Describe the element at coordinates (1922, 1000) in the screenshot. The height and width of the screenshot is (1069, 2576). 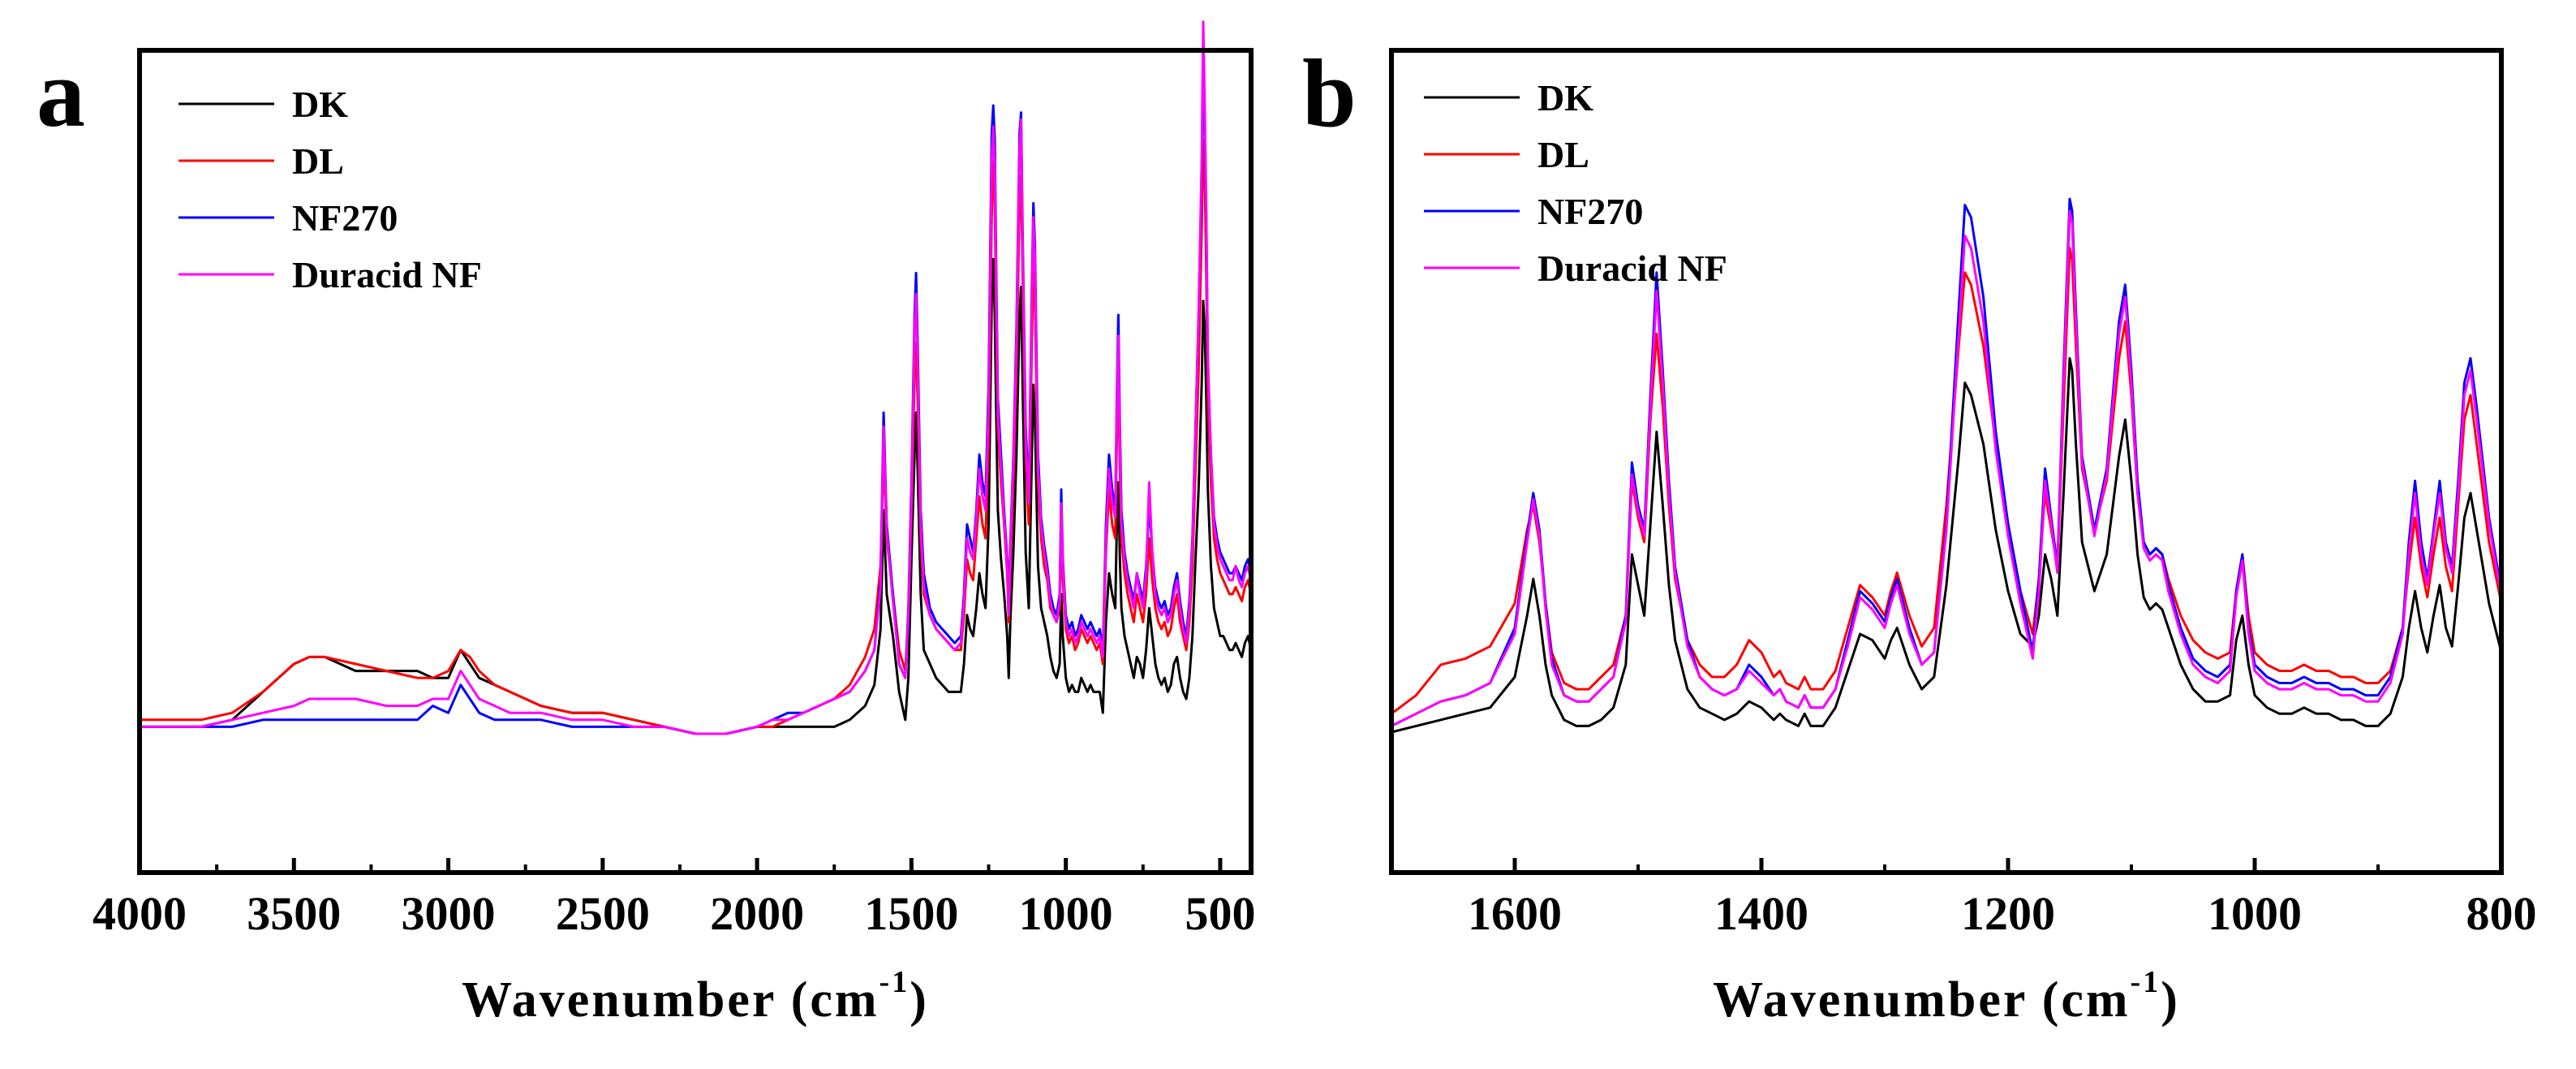
I see `x-axis-label-b-main: Wavenumber (cm` at that location.